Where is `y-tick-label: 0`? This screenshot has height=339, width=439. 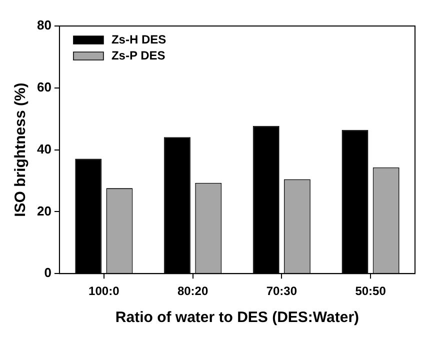
y-tick-label: 0 is located at coordinates (48, 272).